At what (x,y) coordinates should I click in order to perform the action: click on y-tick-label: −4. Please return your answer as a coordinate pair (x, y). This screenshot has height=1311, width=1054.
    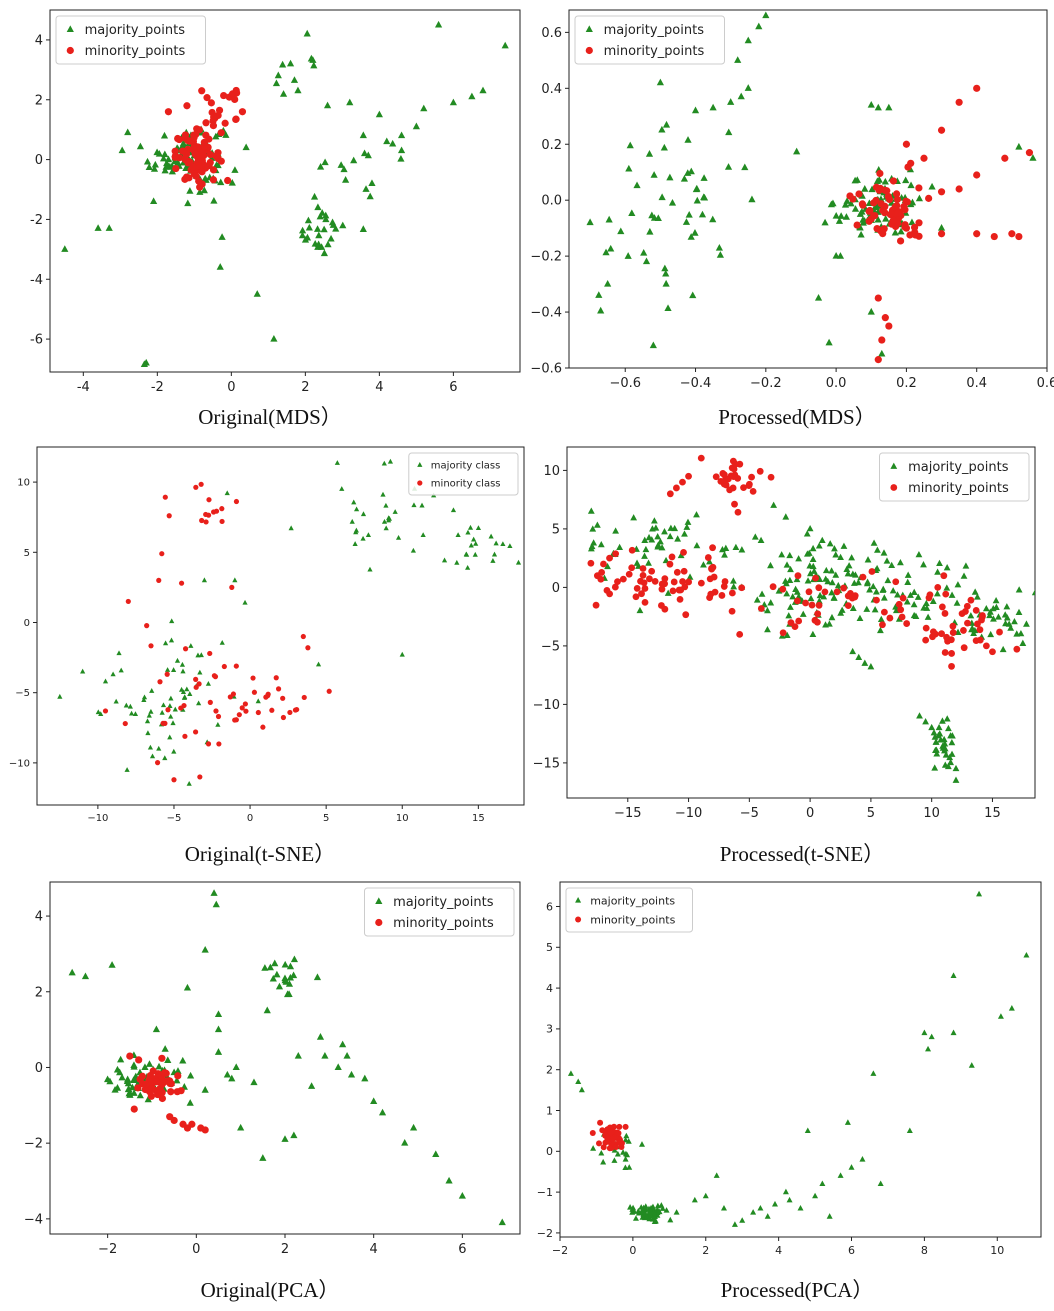
    Looking at the image, I should click on (33, 1219).